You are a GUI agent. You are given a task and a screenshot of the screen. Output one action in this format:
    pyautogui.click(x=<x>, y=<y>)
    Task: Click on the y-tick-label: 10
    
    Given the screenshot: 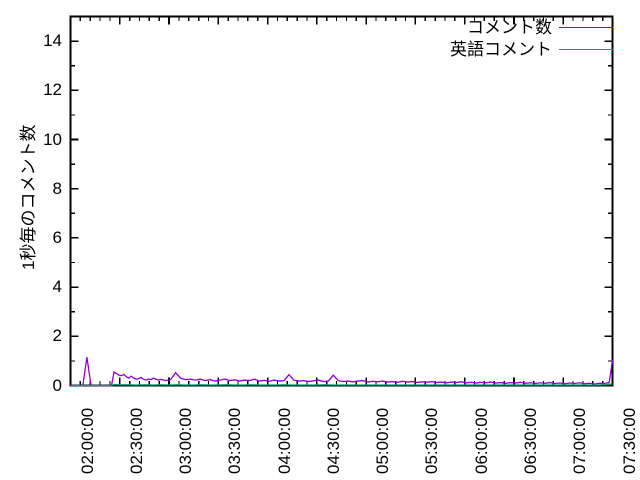 What is the action you would take?
    pyautogui.click(x=52, y=139)
    